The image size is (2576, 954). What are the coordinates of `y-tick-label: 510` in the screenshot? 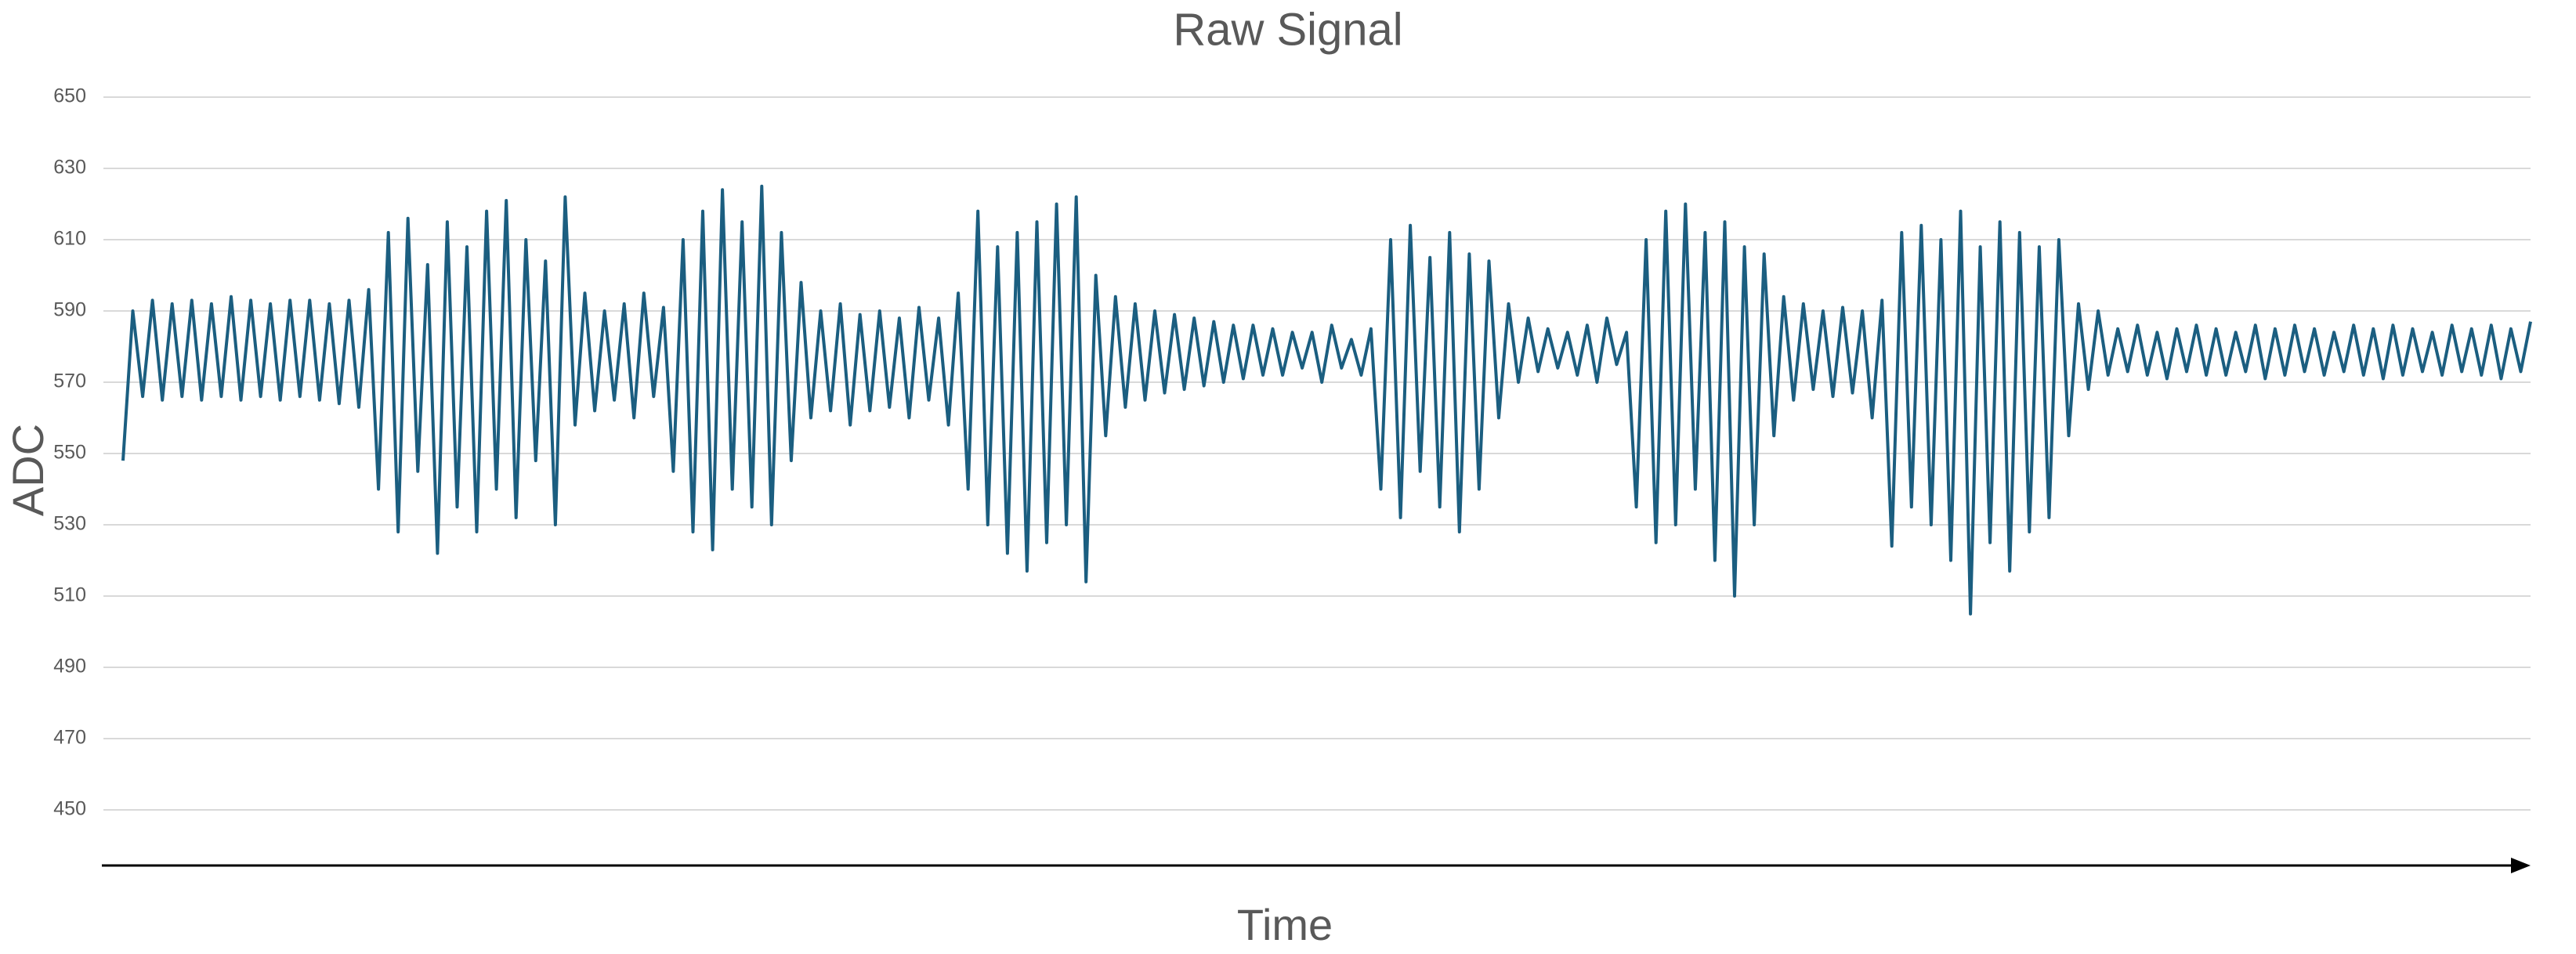 It's located at (69, 595).